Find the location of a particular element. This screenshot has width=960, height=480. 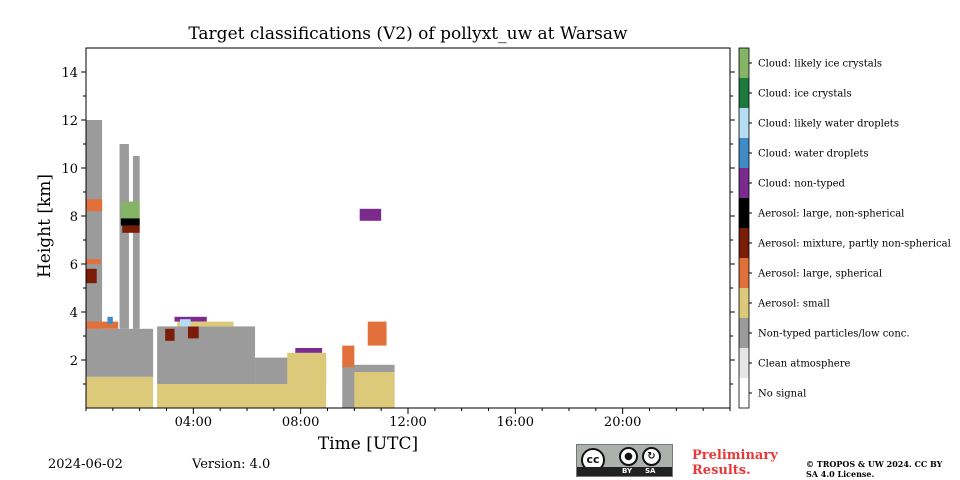

colorbar-frame is located at coordinates (744, 228).